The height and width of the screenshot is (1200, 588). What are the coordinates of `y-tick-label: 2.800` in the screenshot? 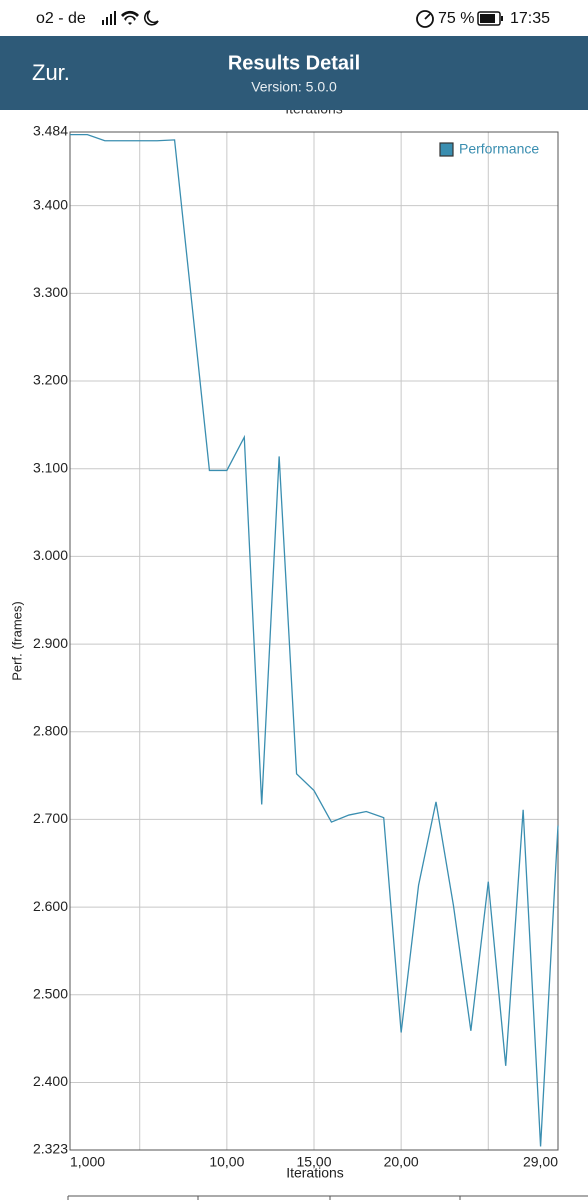 It's located at (50, 730).